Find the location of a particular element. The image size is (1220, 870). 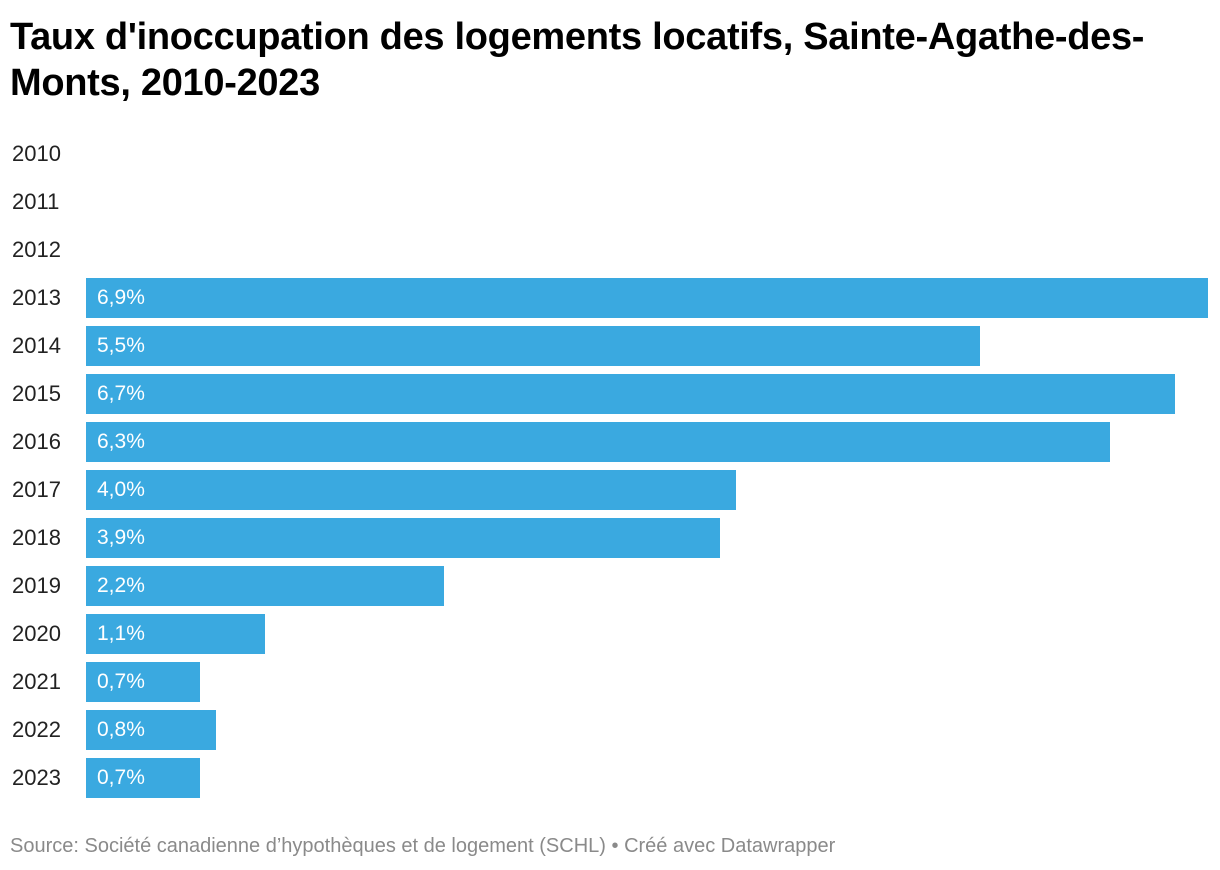

bar: 6,3% is located at coordinates (598, 442).